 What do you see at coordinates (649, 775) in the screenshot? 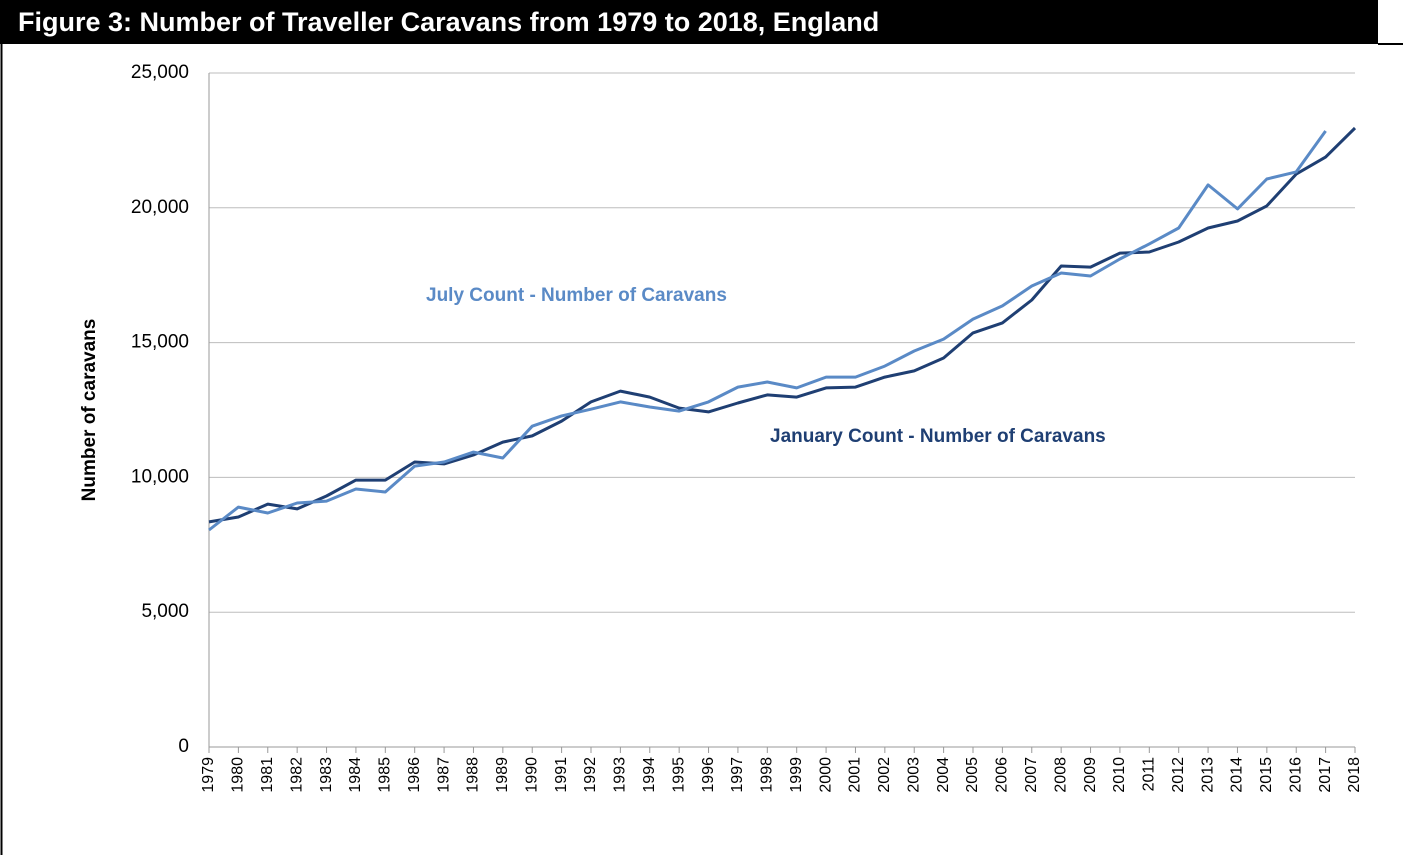
I see `x-tick-label: 1994` at bounding box center [649, 775].